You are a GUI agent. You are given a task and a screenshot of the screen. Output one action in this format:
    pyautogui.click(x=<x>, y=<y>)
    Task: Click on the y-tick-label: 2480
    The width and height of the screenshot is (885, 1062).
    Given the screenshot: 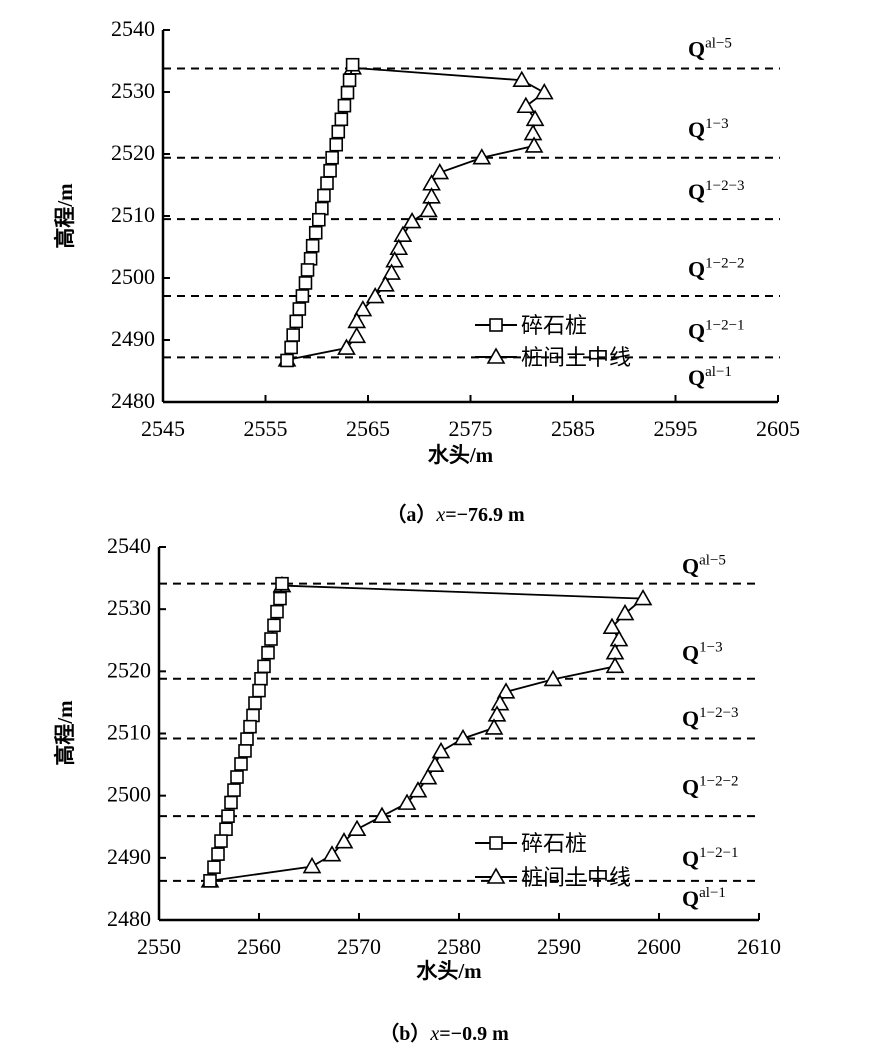 What is the action you would take?
    pyautogui.click(x=133, y=400)
    